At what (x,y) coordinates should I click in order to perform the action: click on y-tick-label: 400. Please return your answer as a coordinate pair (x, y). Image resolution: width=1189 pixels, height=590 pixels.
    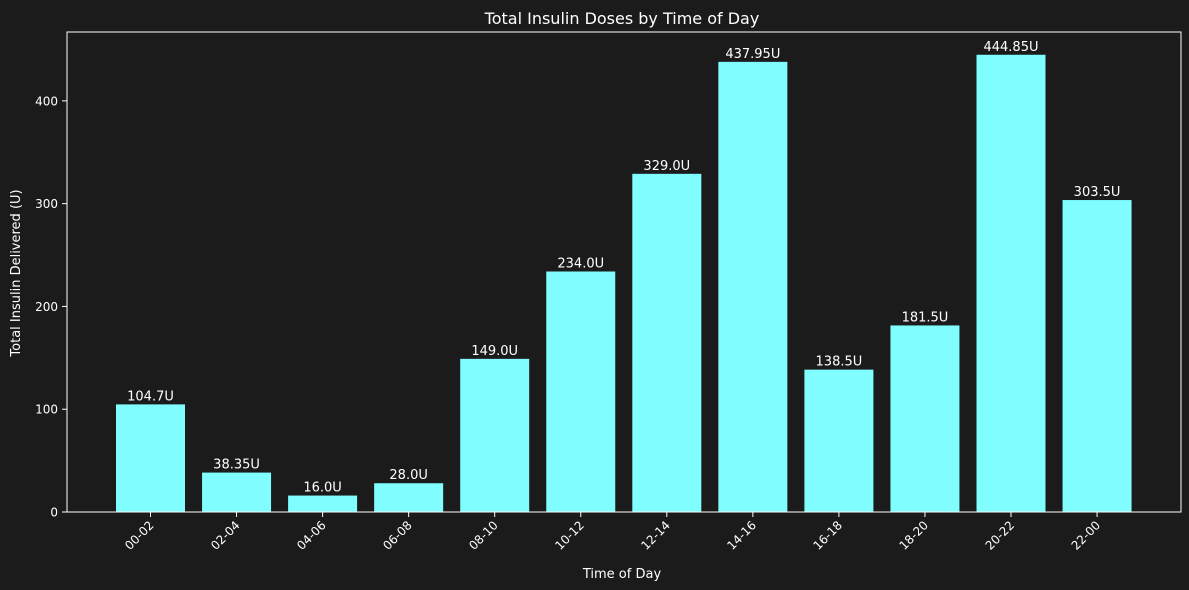
    Looking at the image, I should click on (46, 101).